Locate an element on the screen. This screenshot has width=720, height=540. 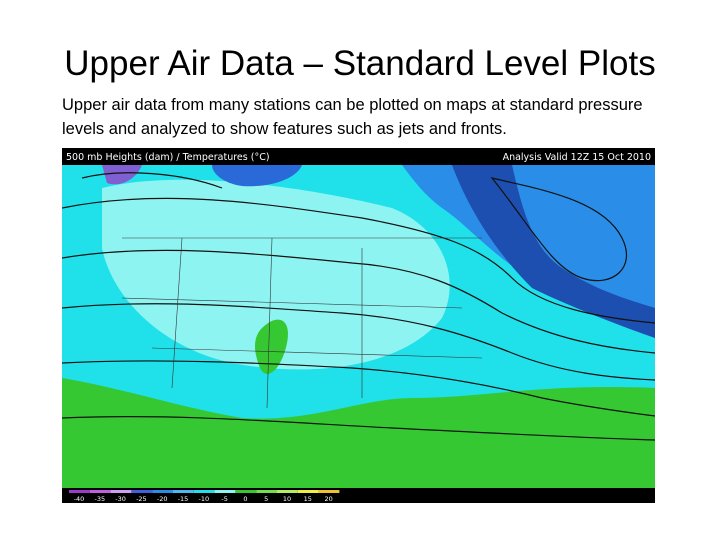
colorbar-label: 10 is located at coordinates (287, 499).